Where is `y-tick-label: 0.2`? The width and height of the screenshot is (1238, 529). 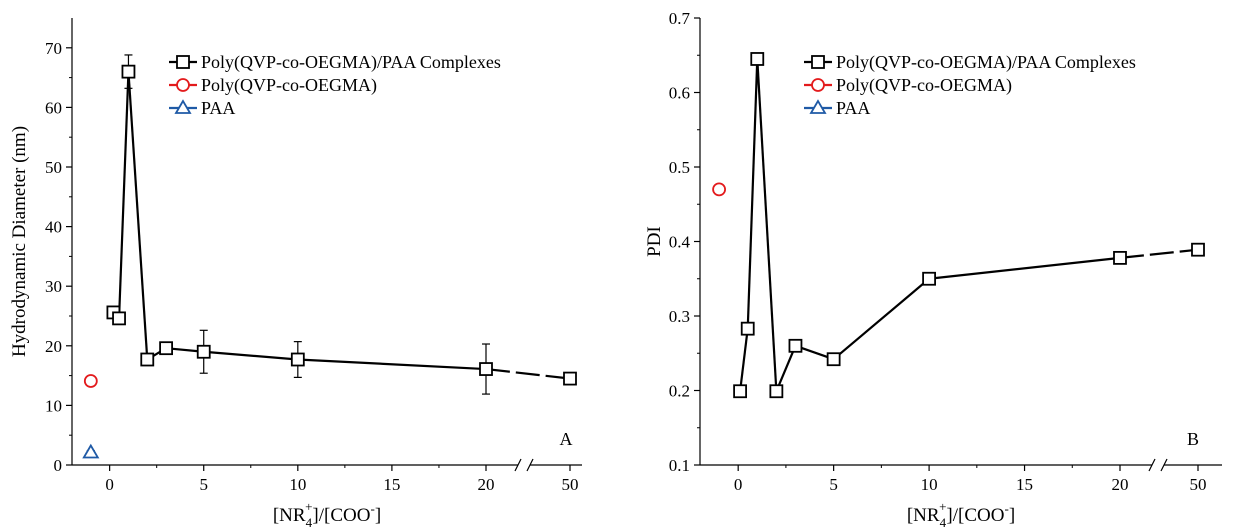 y-tick-label: 0.2 is located at coordinates (679, 391).